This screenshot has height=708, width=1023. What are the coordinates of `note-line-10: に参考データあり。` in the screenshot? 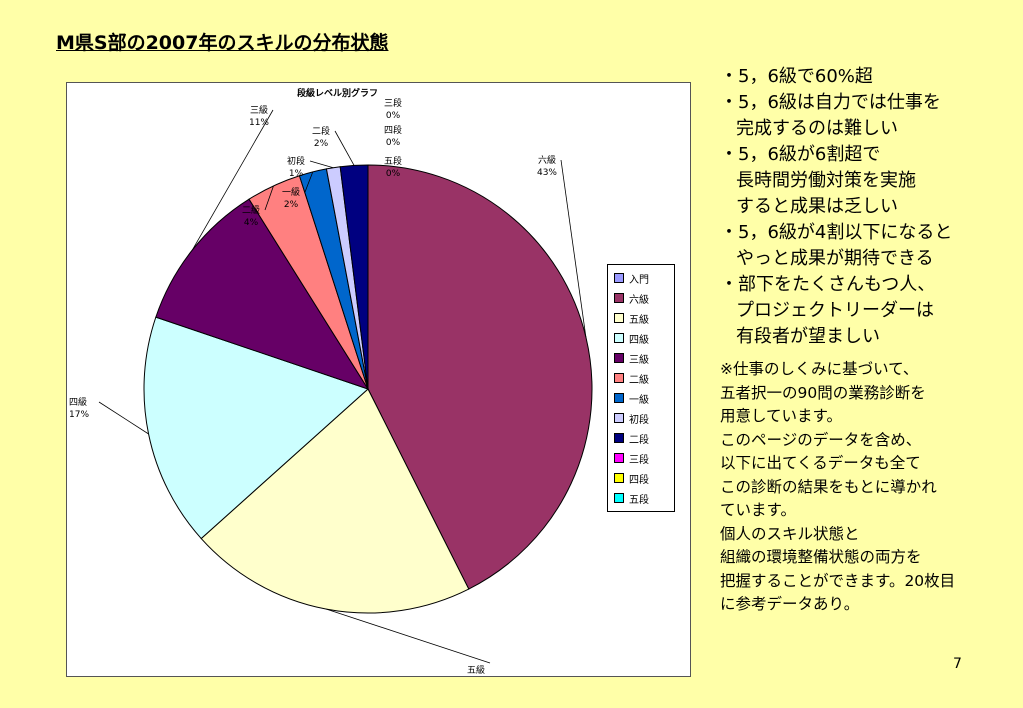 It's located at (790, 604).